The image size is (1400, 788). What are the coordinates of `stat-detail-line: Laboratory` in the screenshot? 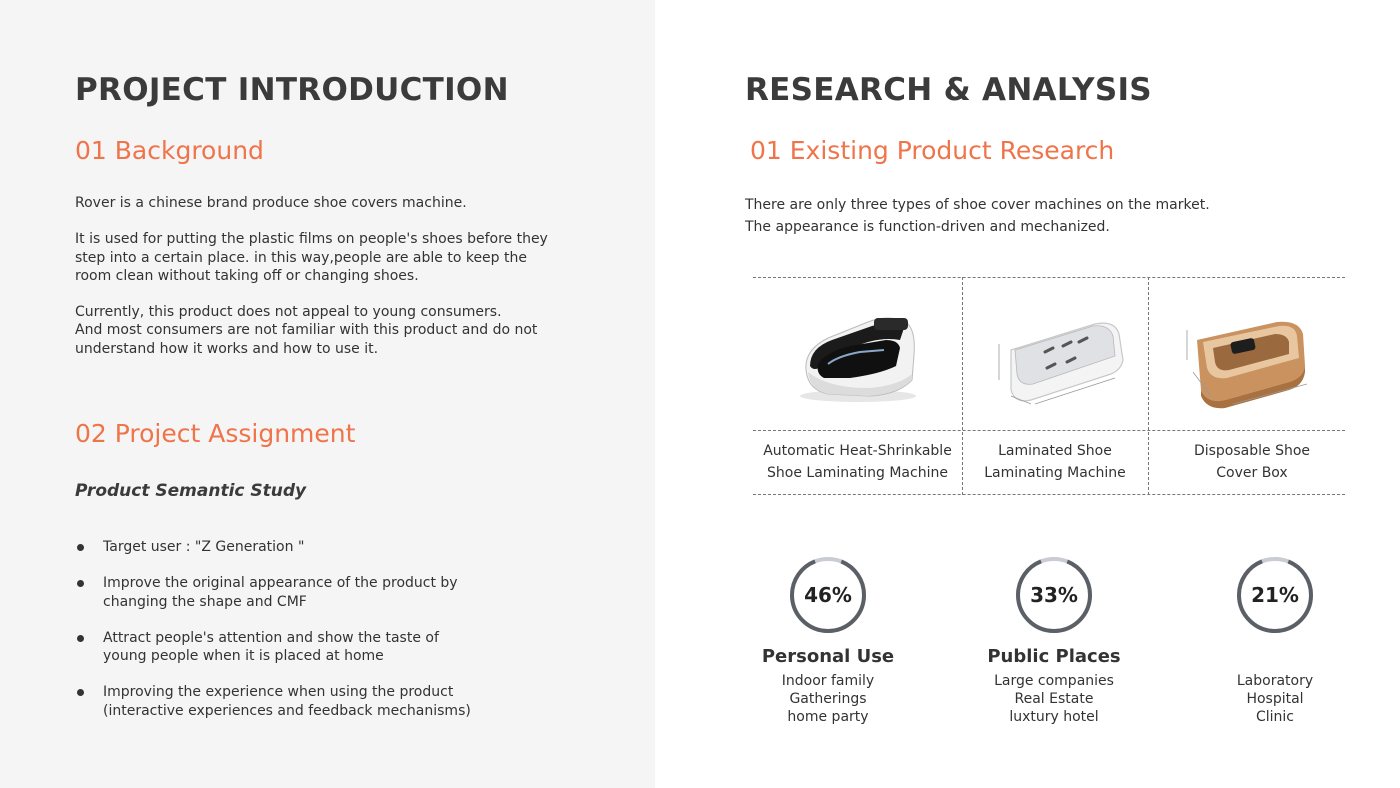 It's located at (1275, 681).